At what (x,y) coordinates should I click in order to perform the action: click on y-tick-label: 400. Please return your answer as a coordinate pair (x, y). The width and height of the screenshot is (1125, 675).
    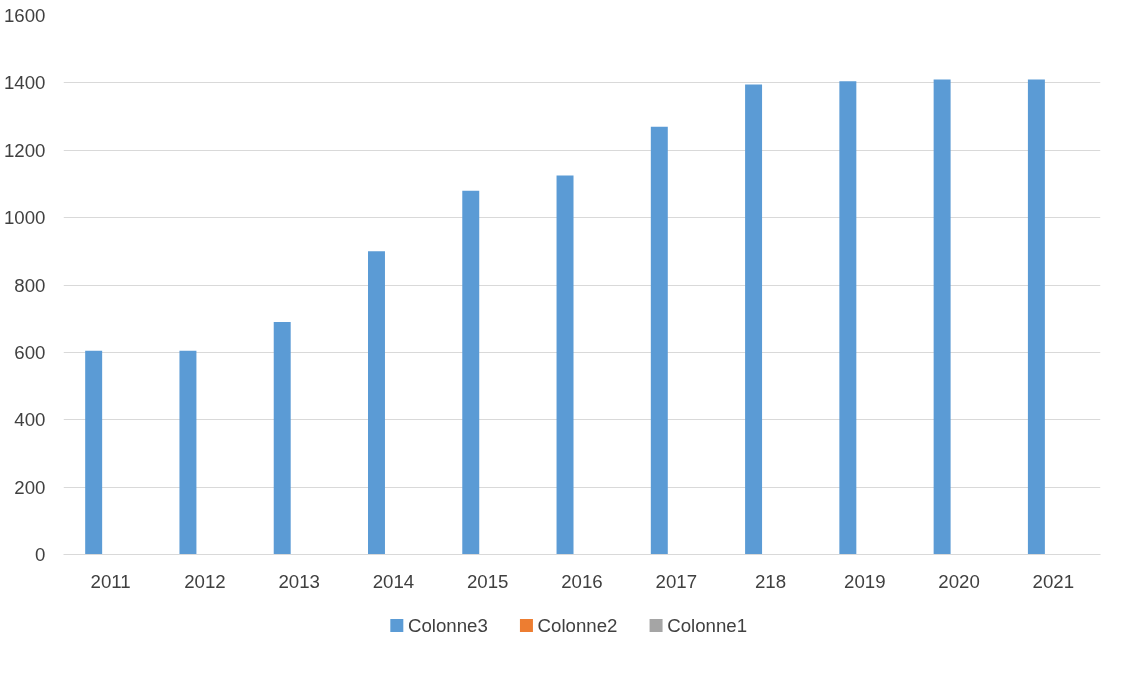
    Looking at the image, I should click on (30, 420).